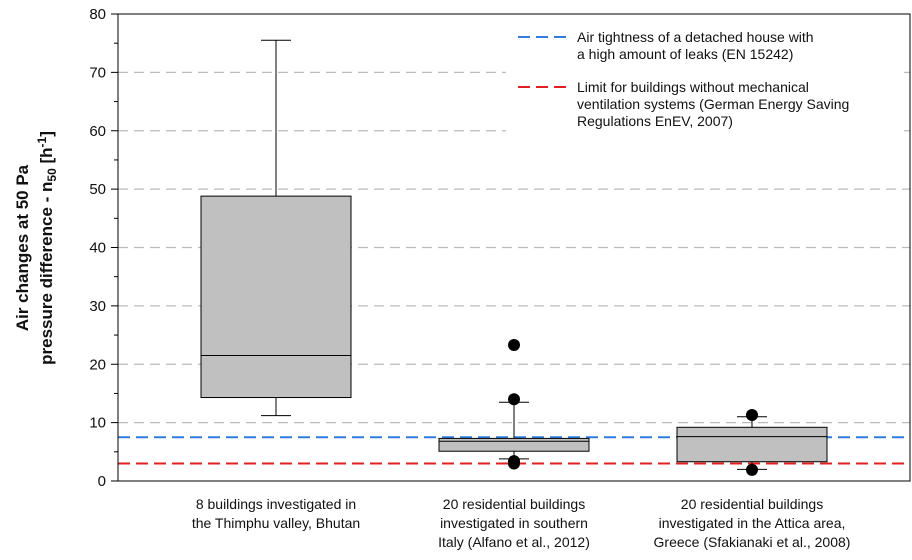  I want to click on y-tick-label: 0, so click(102, 481).